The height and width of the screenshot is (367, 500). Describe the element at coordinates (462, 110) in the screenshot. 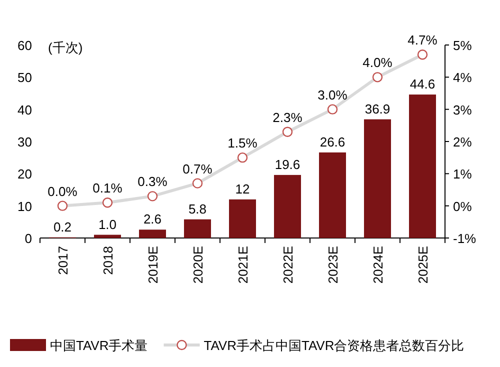

I see `y2-tick-label: 3%` at that location.